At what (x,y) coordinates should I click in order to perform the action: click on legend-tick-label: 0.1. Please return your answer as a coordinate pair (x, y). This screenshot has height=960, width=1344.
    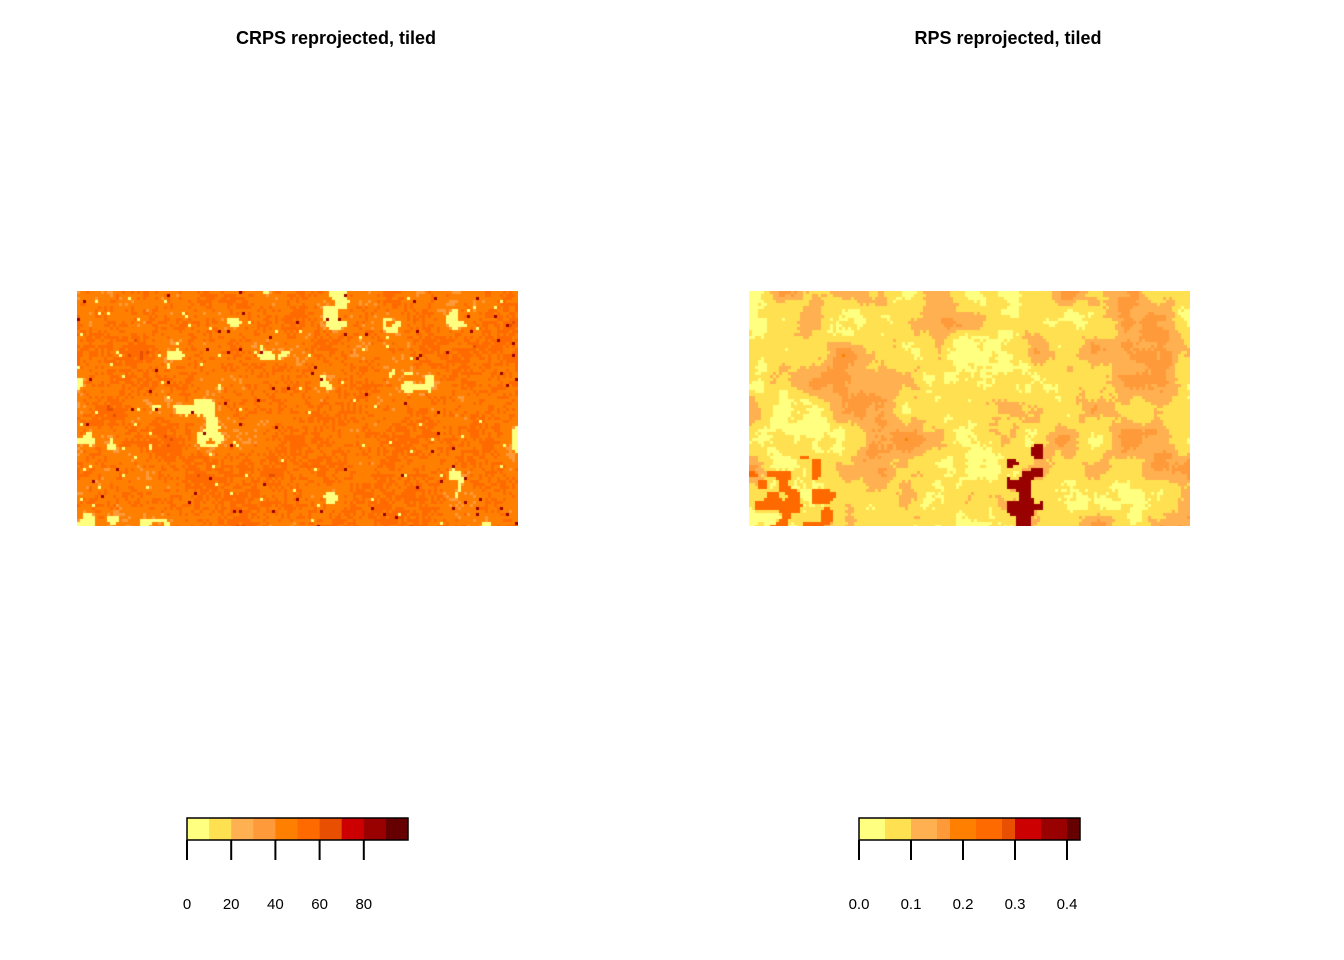
    Looking at the image, I should click on (911, 904).